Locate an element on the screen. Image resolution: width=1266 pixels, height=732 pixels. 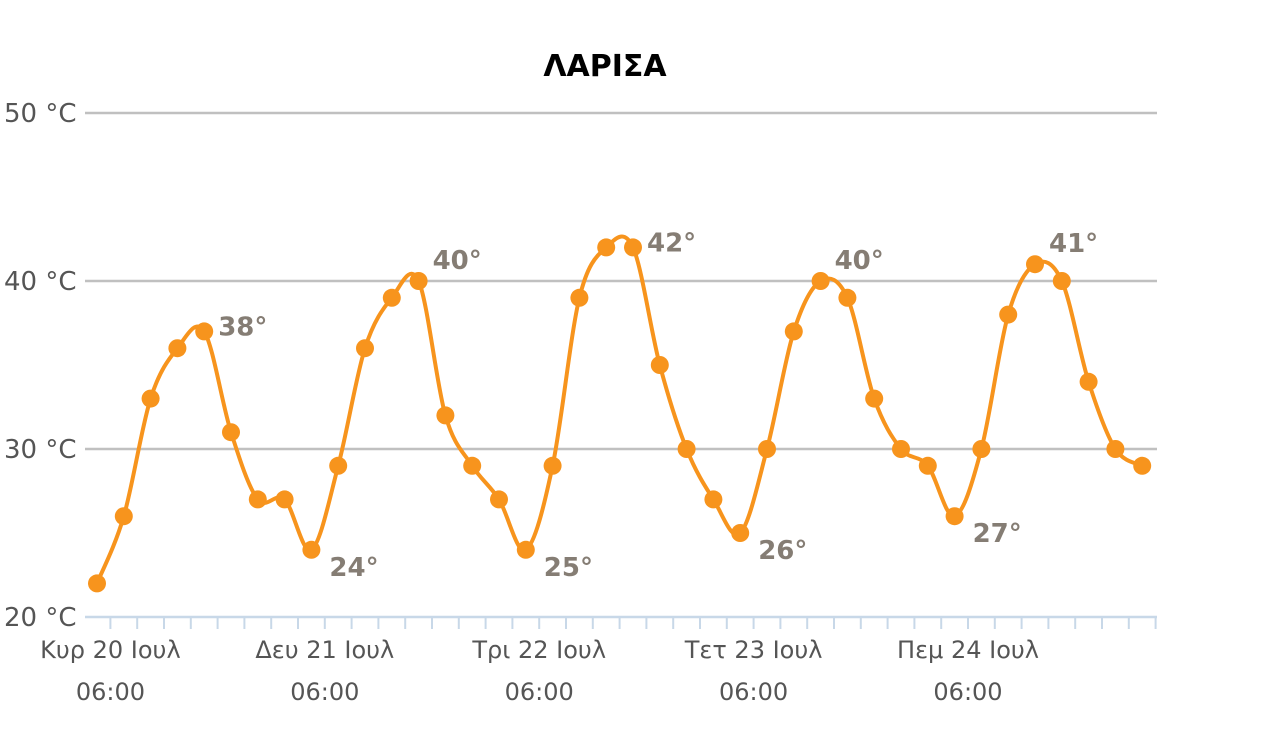
x-day-label: Πεμ 24 Ιουλ is located at coordinates (968, 650).